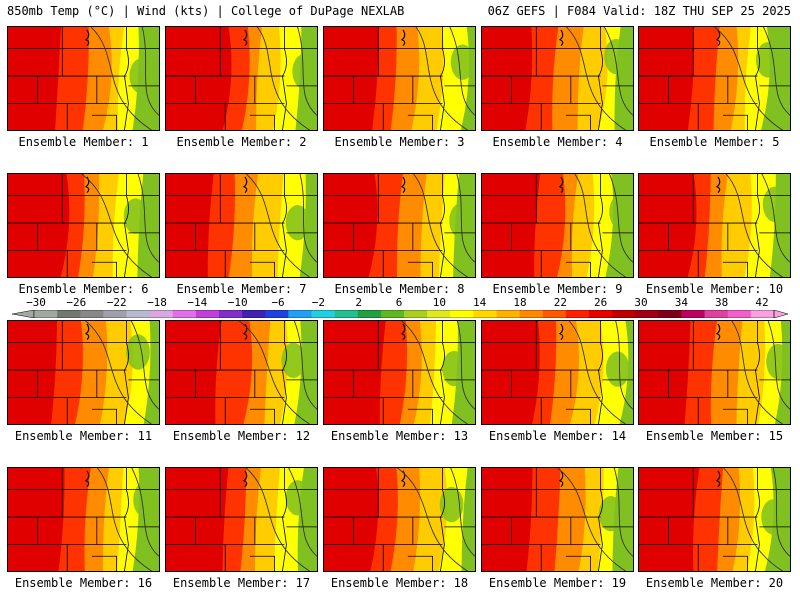 This screenshot has width=800, height=600. I want to click on temperature-colorbar, so click(400, 314).